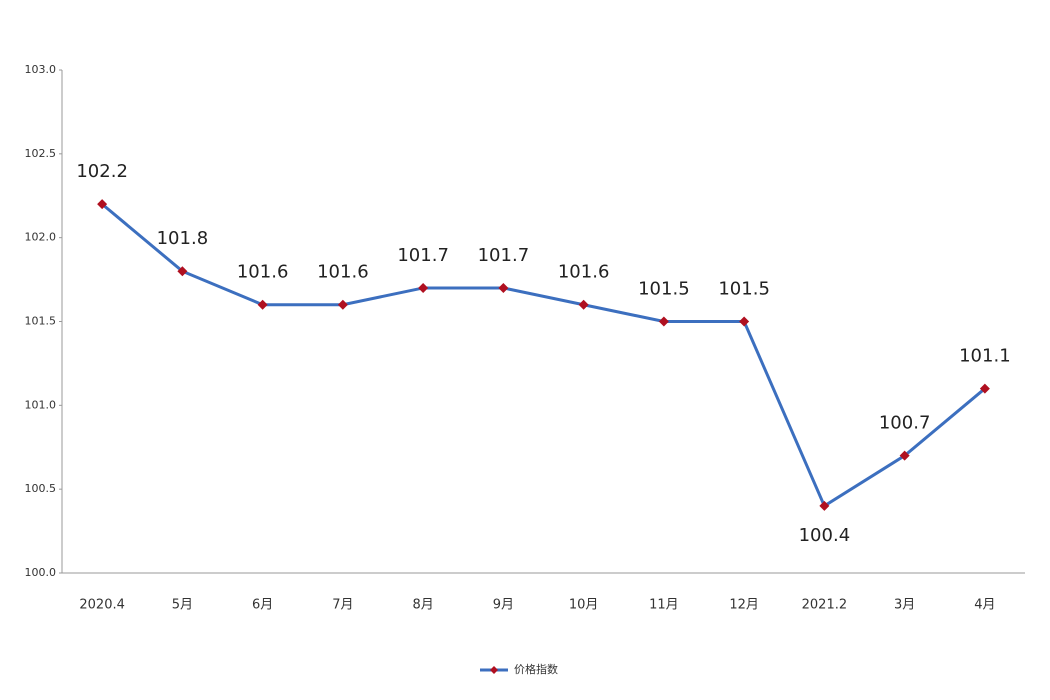  Describe the element at coordinates (342, 605) in the screenshot. I see `x-tick-label: 7月` at that location.